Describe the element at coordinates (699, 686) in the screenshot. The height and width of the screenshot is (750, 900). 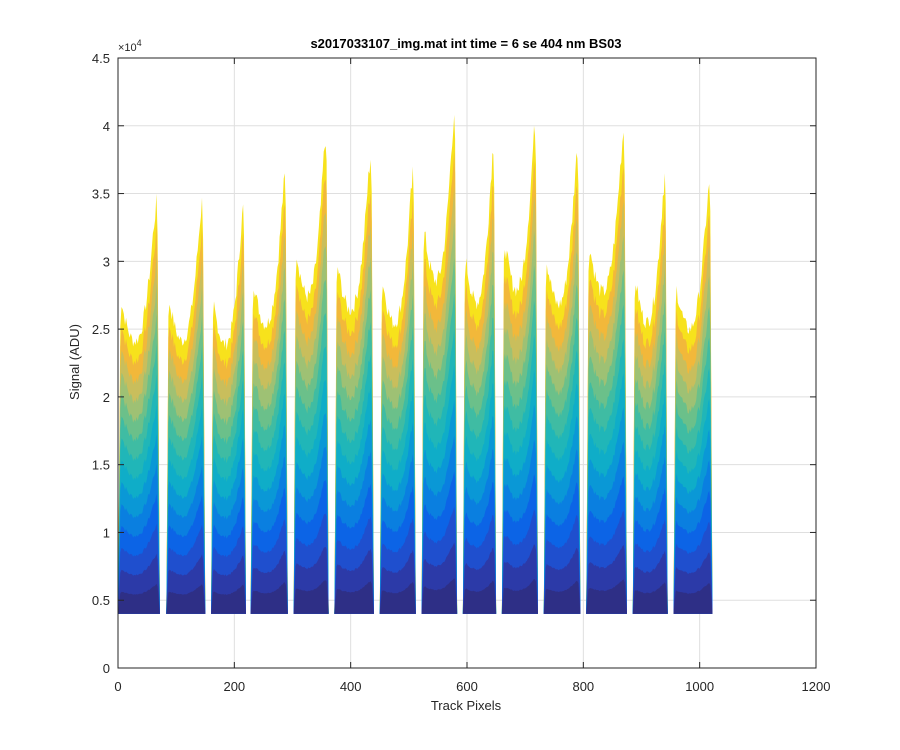
I see `x-tick-label: 1000` at that location.